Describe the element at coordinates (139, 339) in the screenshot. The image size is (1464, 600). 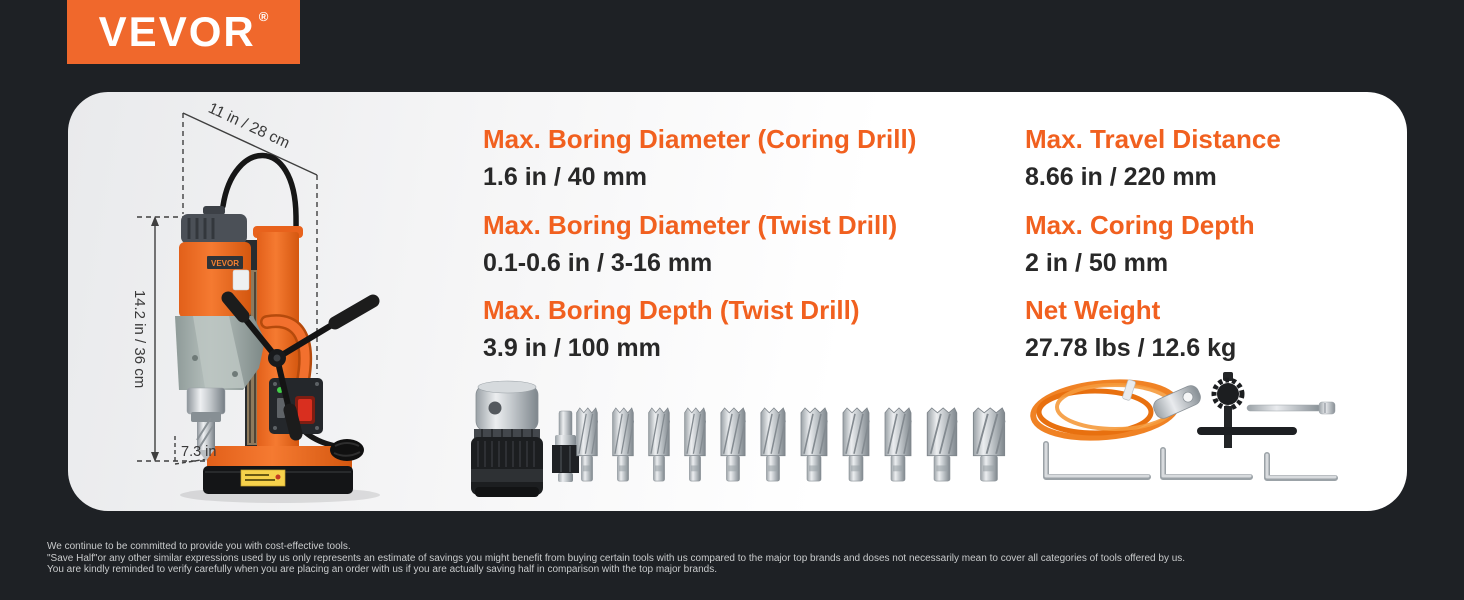
I see `height-dimension-label: 14.2 in / 36 cm` at that location.